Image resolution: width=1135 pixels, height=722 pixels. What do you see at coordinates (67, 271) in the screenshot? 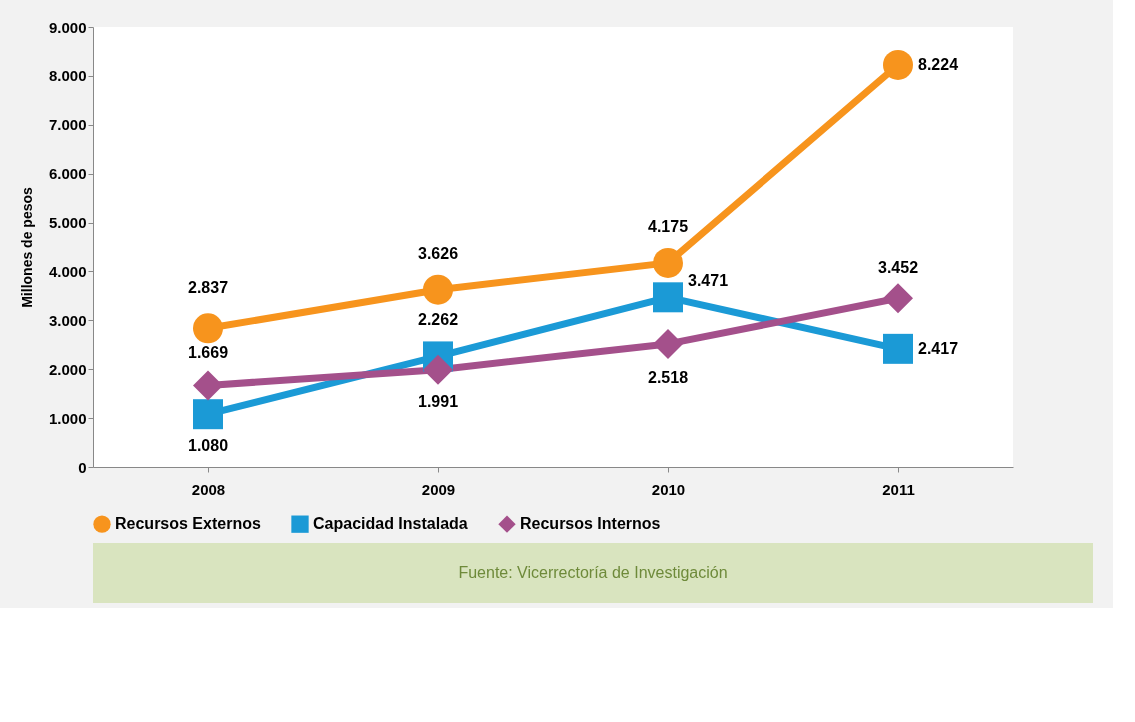
I see `y-tick-label: 4.000` at bounding box center [67, 271].